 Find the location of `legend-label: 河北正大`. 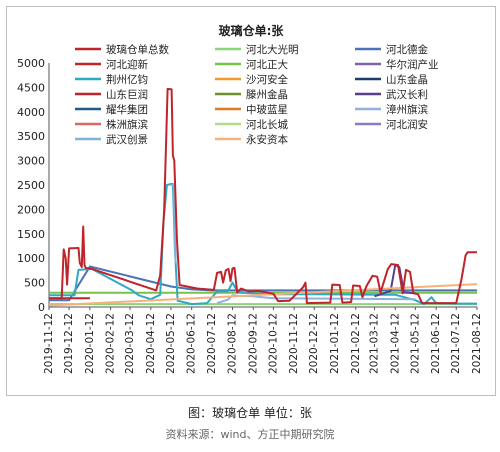

legend-label: 河北正大 is located at coordinates (267, 64).